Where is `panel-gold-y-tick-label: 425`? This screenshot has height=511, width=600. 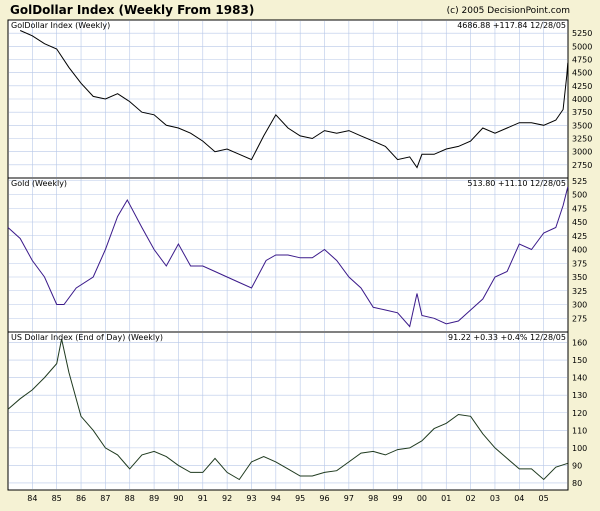 panel-gold-y-tick-label: 425 is located at coordinates (579, 236).